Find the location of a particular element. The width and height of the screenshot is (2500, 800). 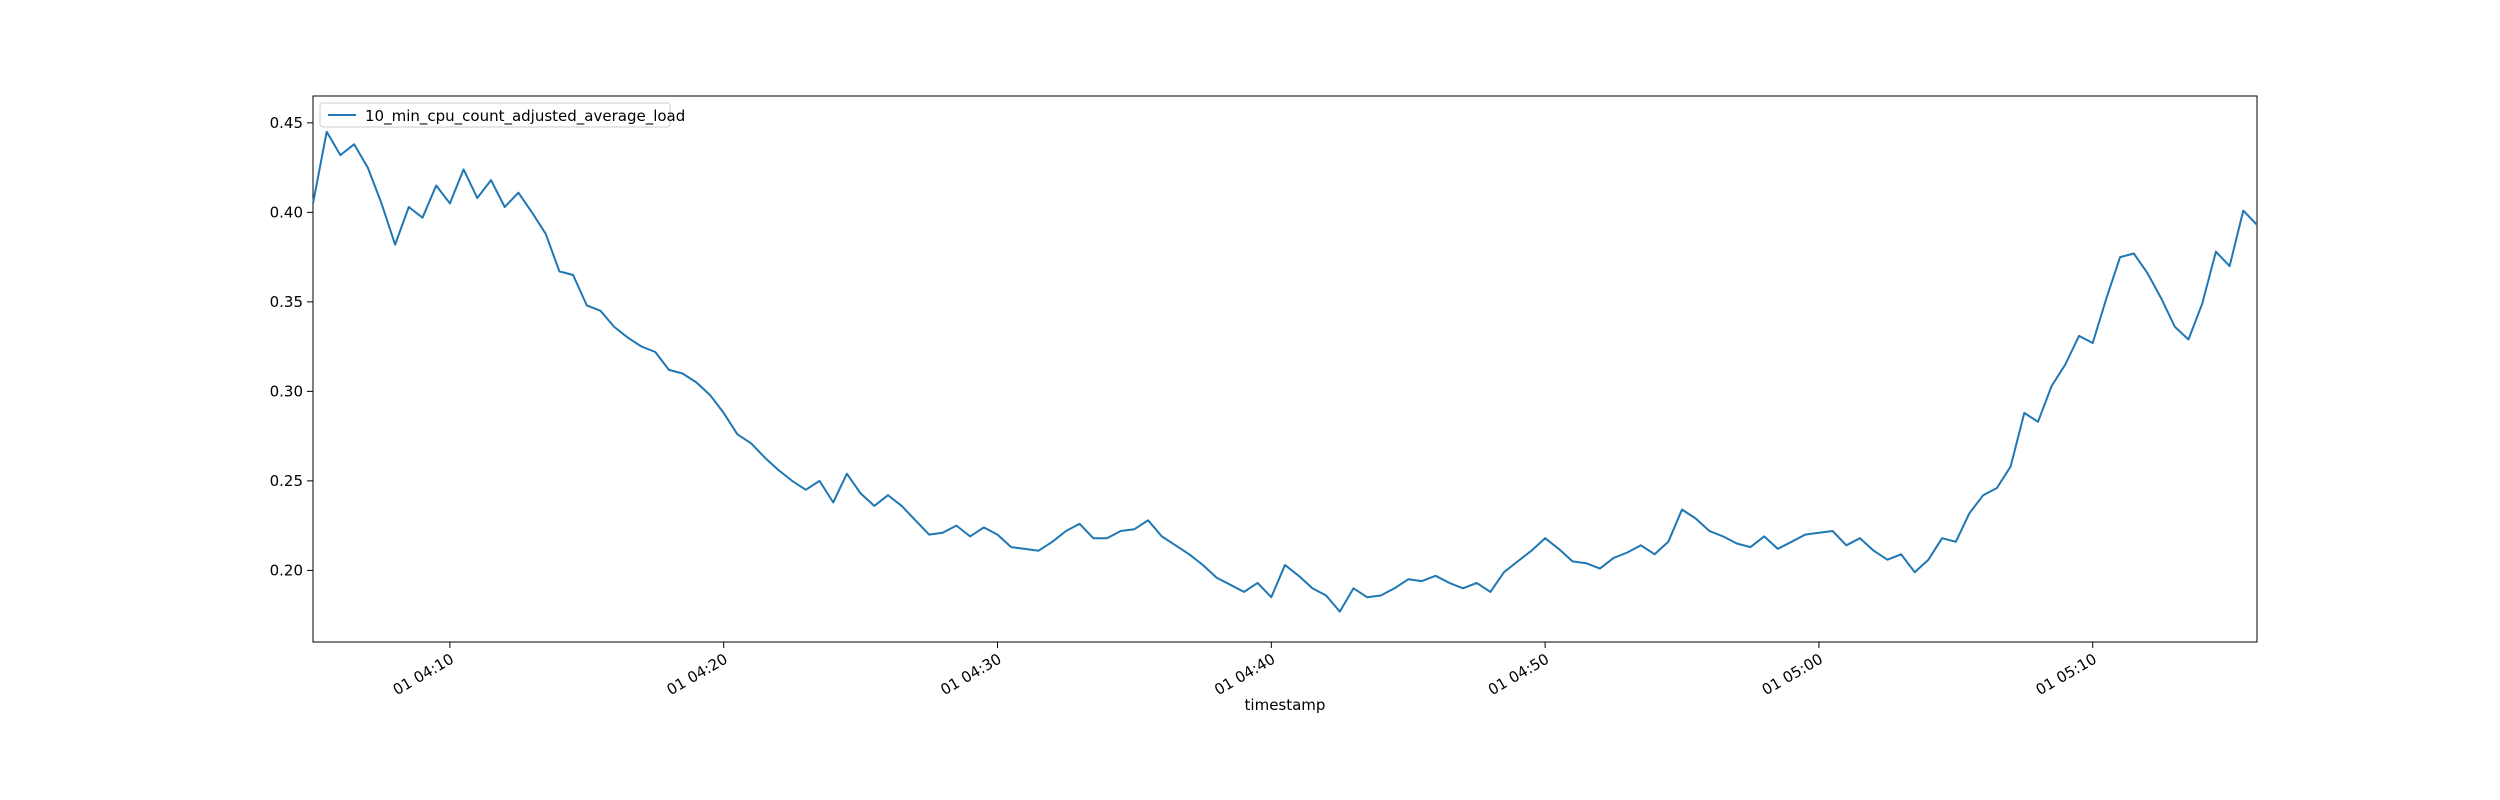

y-tick-label: 0.30 is located at coordinates (286, 391).